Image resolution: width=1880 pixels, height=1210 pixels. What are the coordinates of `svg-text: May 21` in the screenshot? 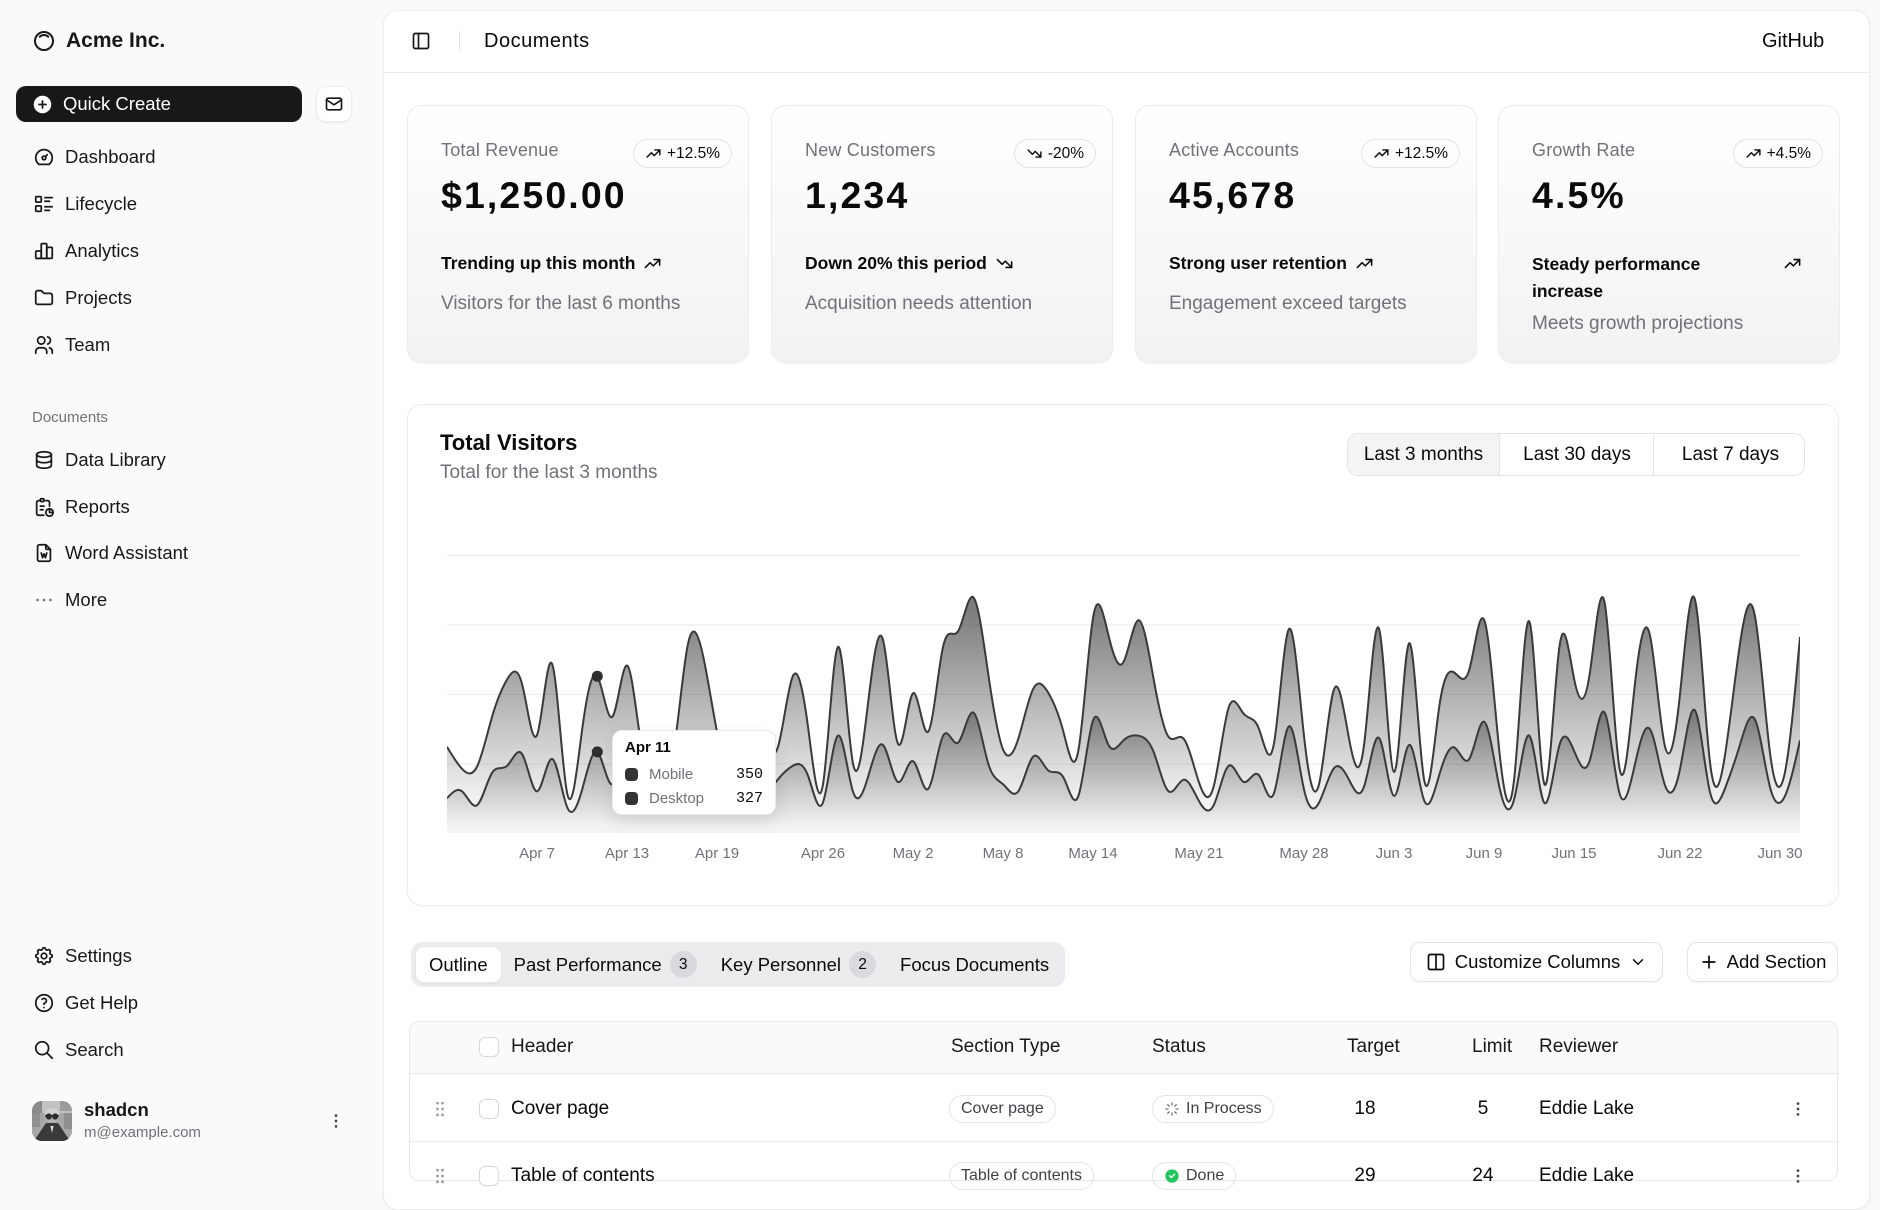 It's located at (1198, 853).